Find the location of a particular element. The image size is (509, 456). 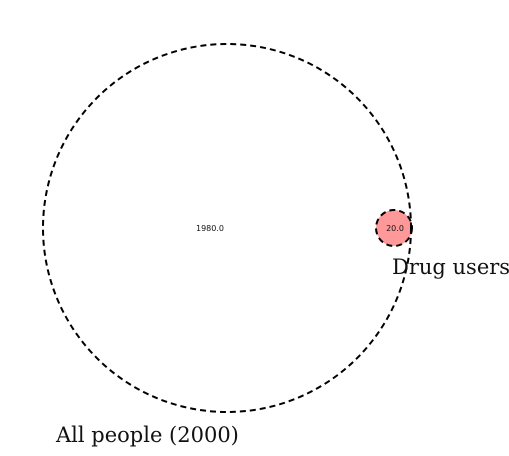

intersection-region is located at coordinates (394, 228).